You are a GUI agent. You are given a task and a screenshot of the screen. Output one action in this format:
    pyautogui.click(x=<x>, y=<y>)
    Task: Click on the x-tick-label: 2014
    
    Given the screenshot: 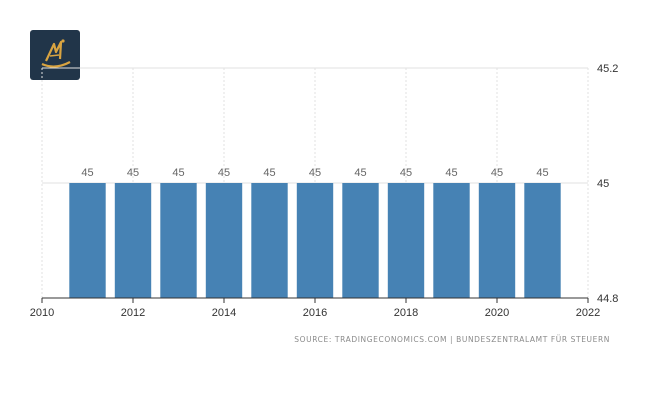 What is the action you would take?
    pyautogui.click(x=224, y=313)
    